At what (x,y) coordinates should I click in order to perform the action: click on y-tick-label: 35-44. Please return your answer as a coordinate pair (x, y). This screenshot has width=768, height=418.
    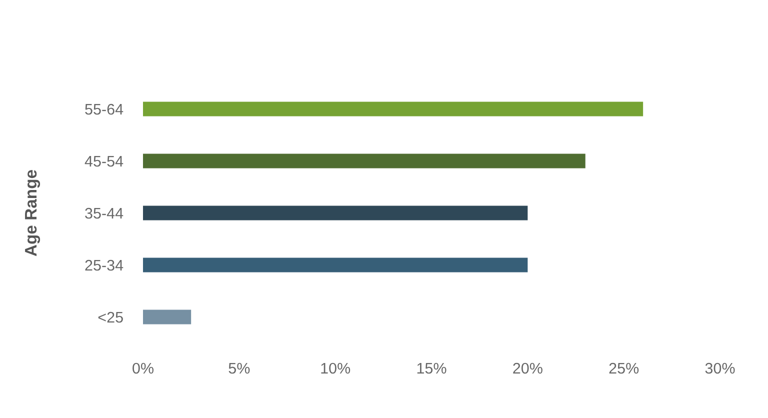
    Looking at the image, I should click on (104, 213).